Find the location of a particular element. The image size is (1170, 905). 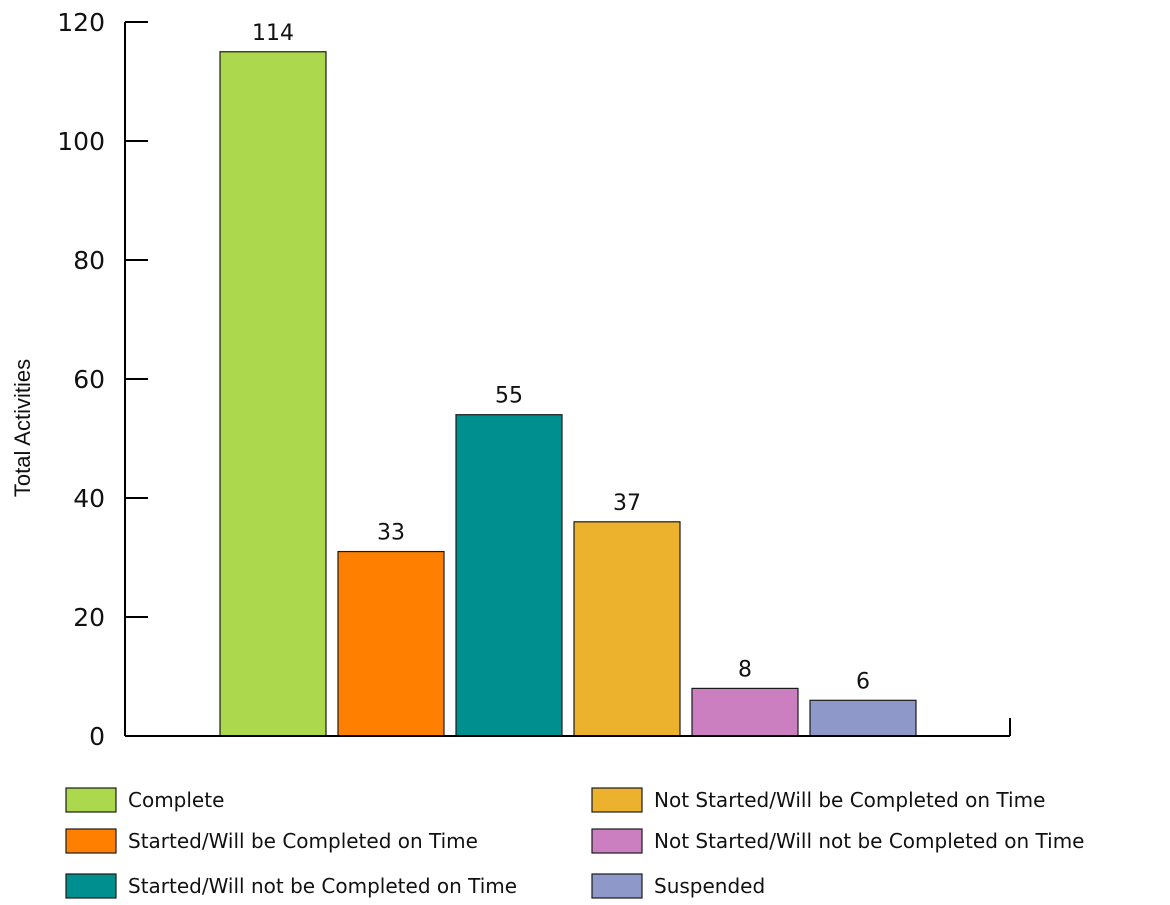

bar-value-label: 37 is located at coordinates (627, 503).